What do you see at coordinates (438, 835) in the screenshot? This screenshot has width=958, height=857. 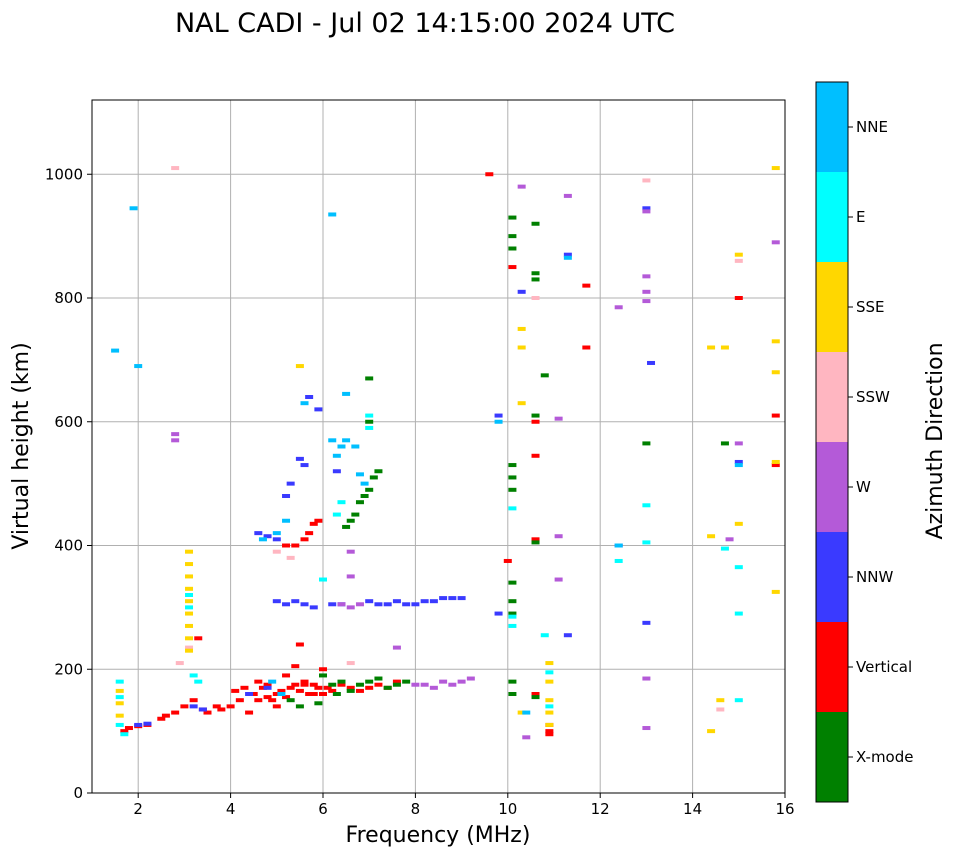 I see `x-axis-label: Frequency (MHz)` at bounding box center [438, 835].